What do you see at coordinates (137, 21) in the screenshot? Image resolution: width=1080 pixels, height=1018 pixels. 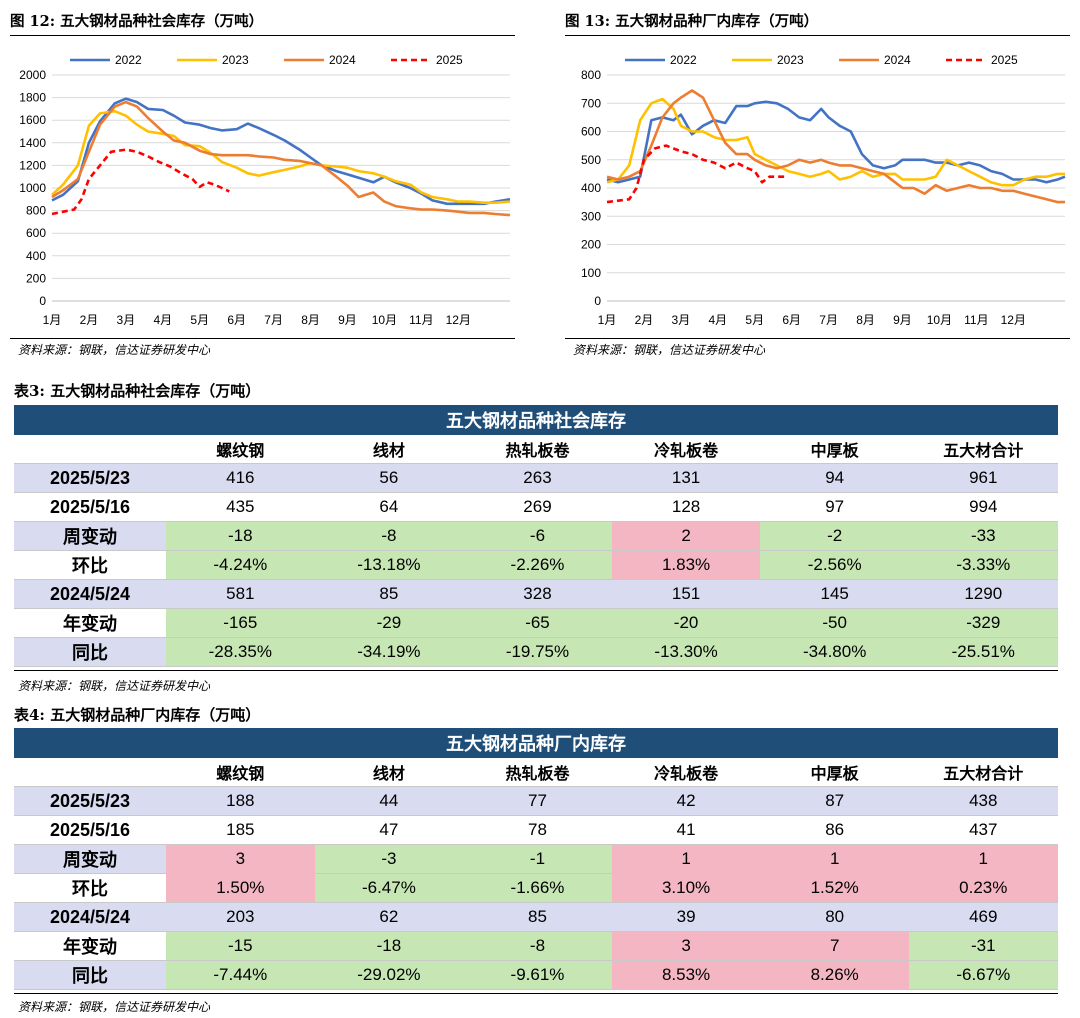 I see `figure-title: 图 12: 五大钢材品种社会库存（万吨）` at bounding box center [137, 21].